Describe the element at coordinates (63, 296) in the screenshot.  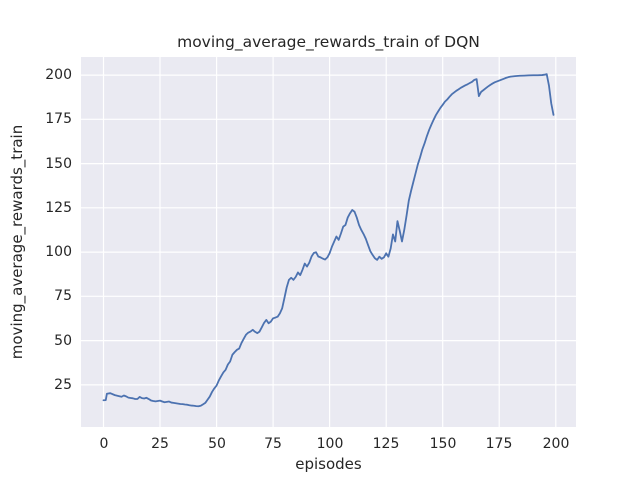
I see `y-tick-label: 75` at that location.